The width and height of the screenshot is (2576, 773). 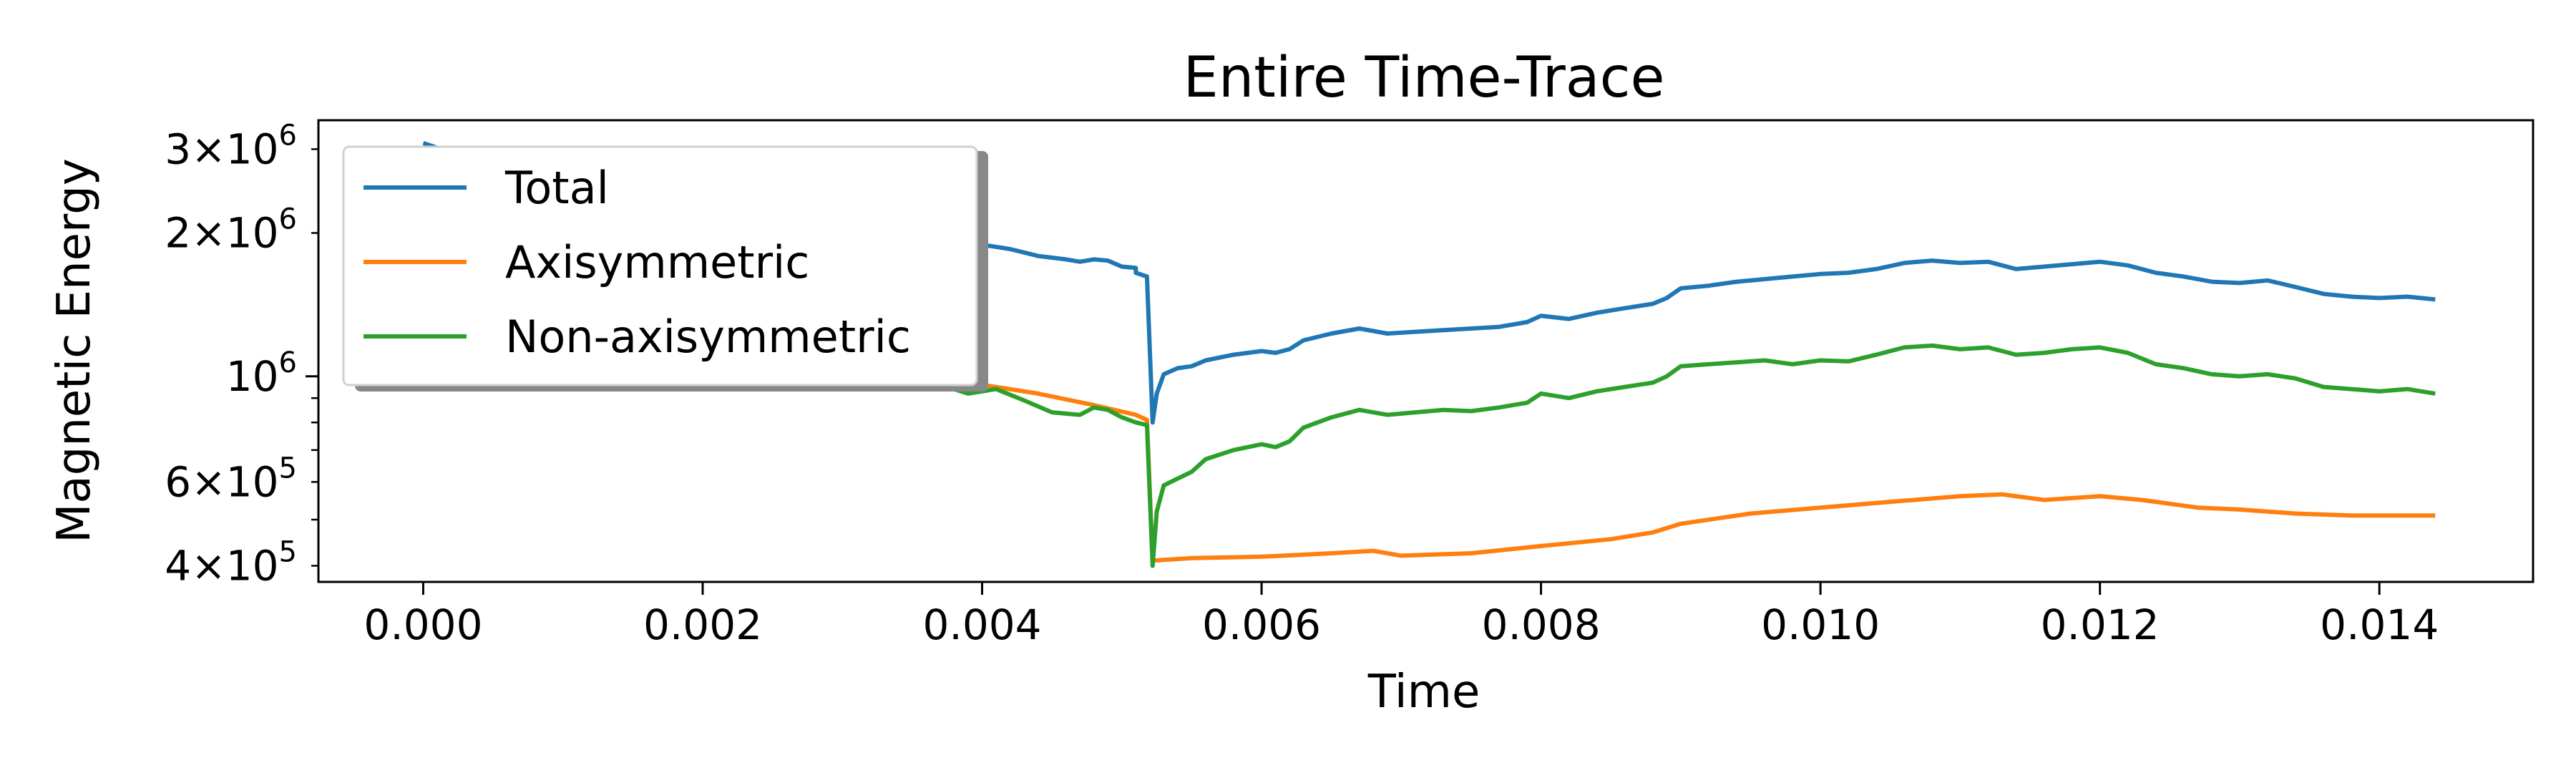 I want to click on chart-title: Entire Time-Trace, so click(x=1424, y=78).